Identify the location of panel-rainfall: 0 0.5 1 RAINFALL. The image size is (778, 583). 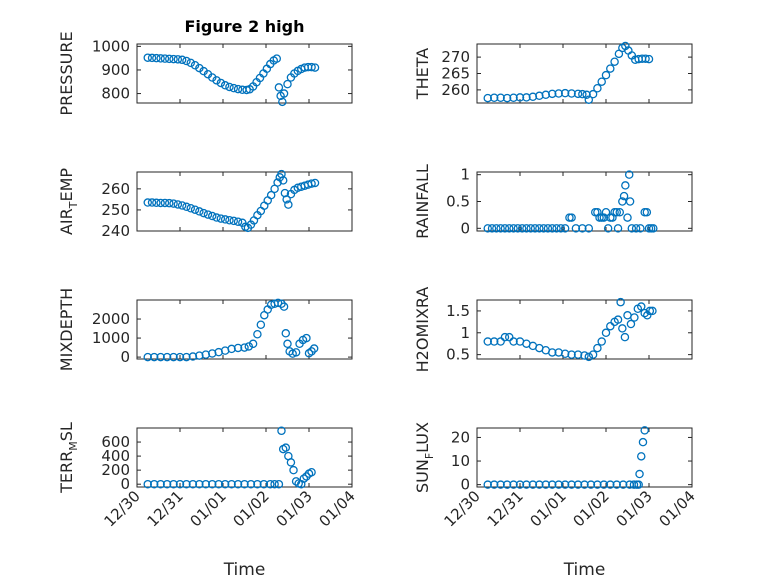
(553, 201).